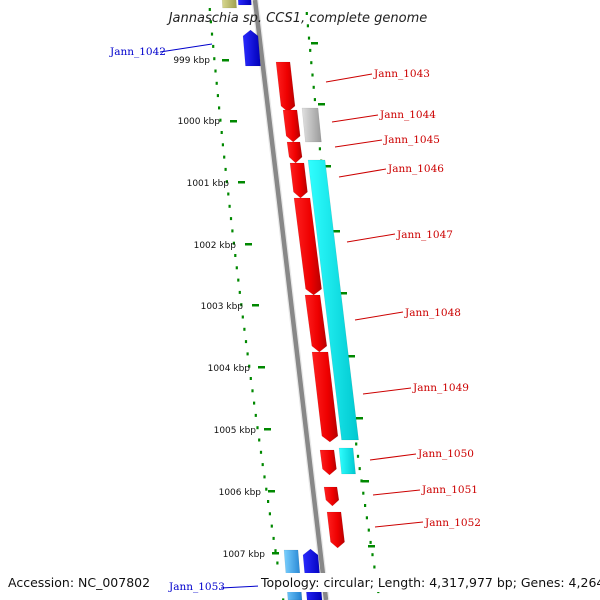 The image size is (600, 600). What do you see at coordinates (235, 431) in the screenshot?
I see `kbp-label-1005: 1005 kbp` at bounding box center [235, 431].